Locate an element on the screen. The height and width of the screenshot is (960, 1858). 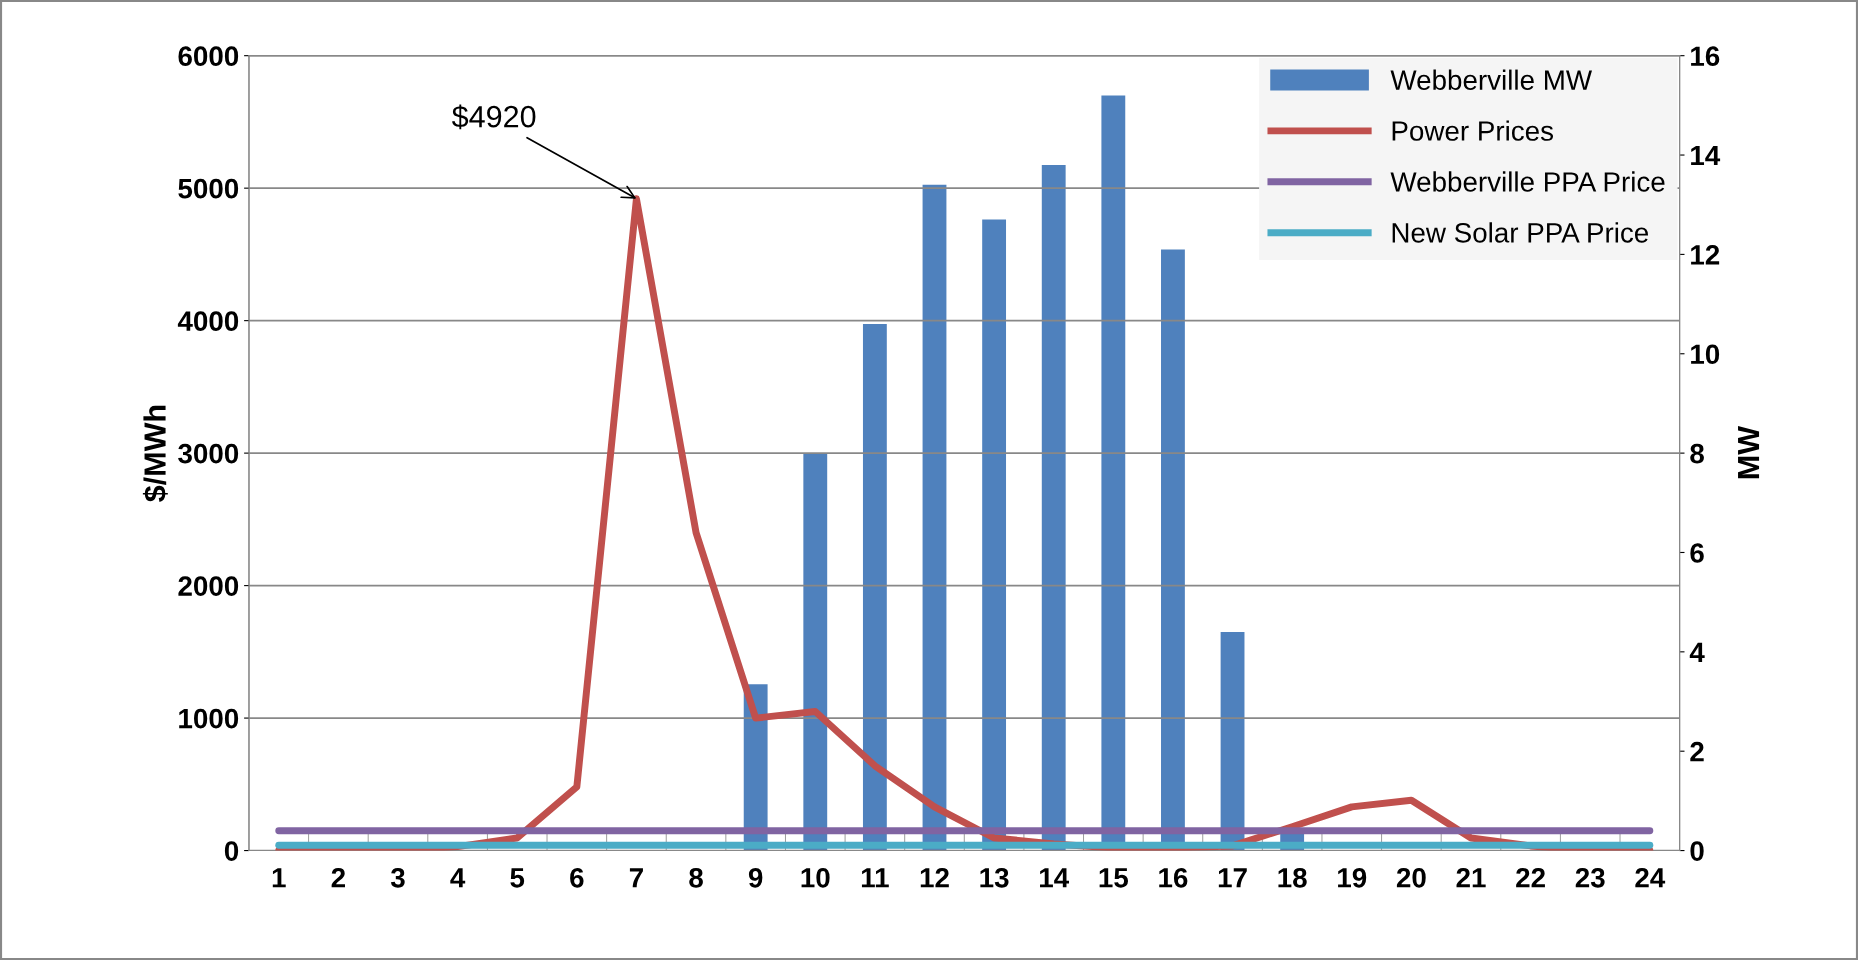
x-tick-label: 20 is located at coordinates (1411, 877).